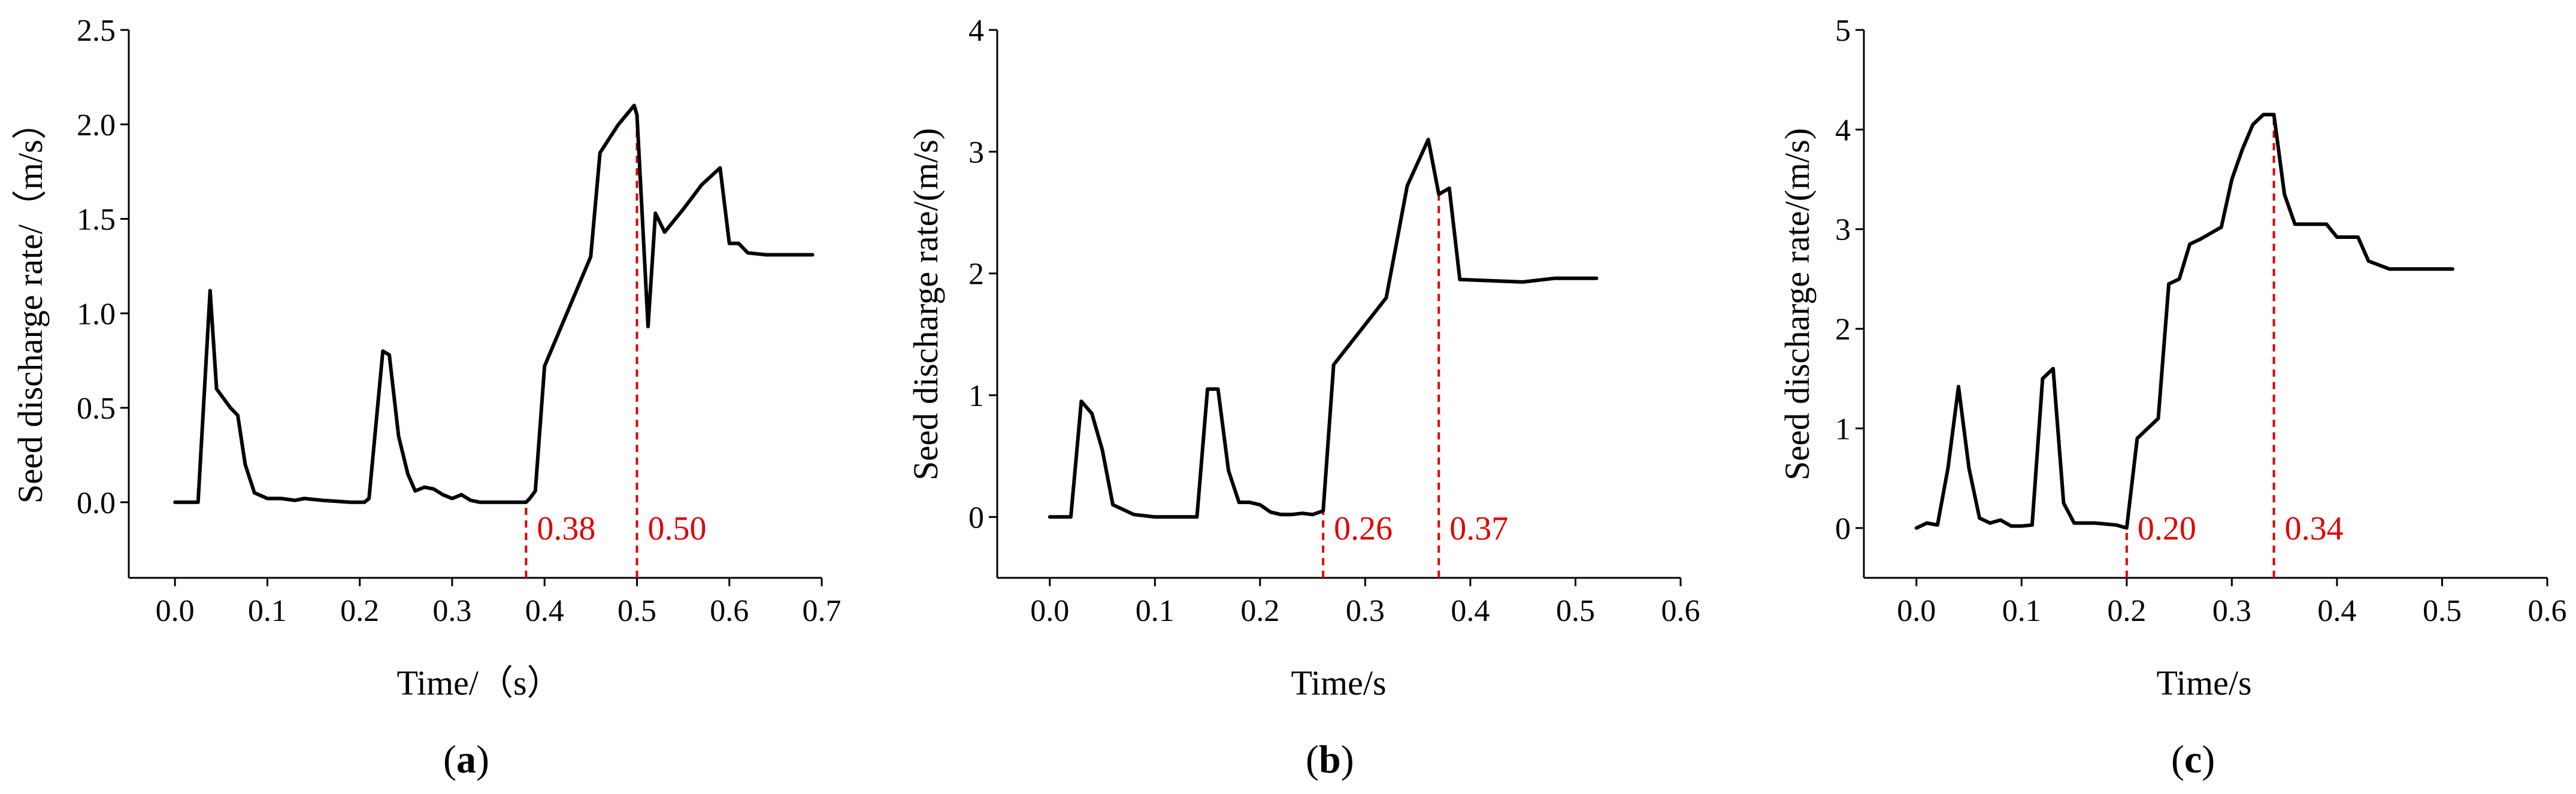  Describe the element at coordinates (925, 304) in the screenshot. I see `y-axis-label-b: Seed discharge rate/(m/s)` at that location.